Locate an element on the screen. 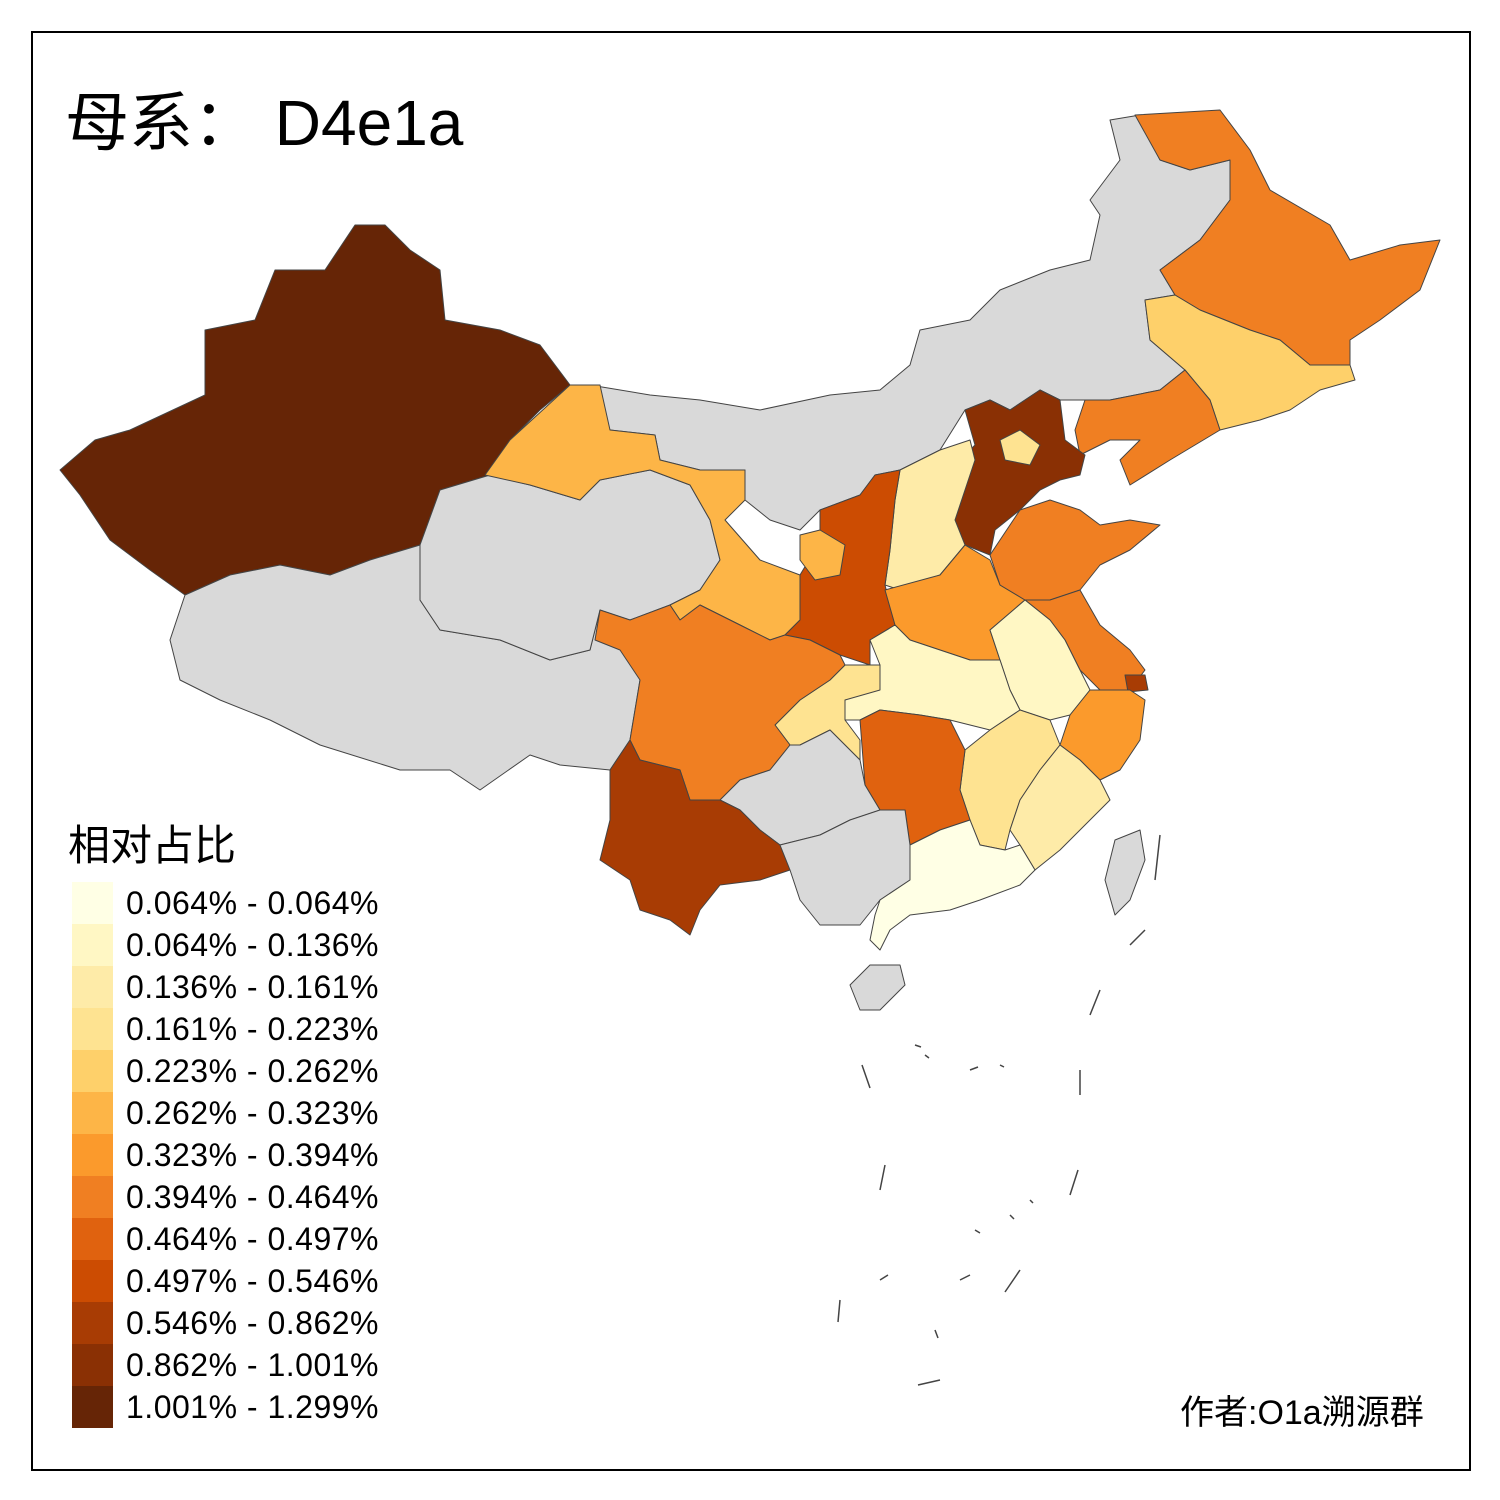 The height and width of the screenshot is (1500, 1500). legend-item: 0.546% - 0.862% is located at coordinates (225, 1323).